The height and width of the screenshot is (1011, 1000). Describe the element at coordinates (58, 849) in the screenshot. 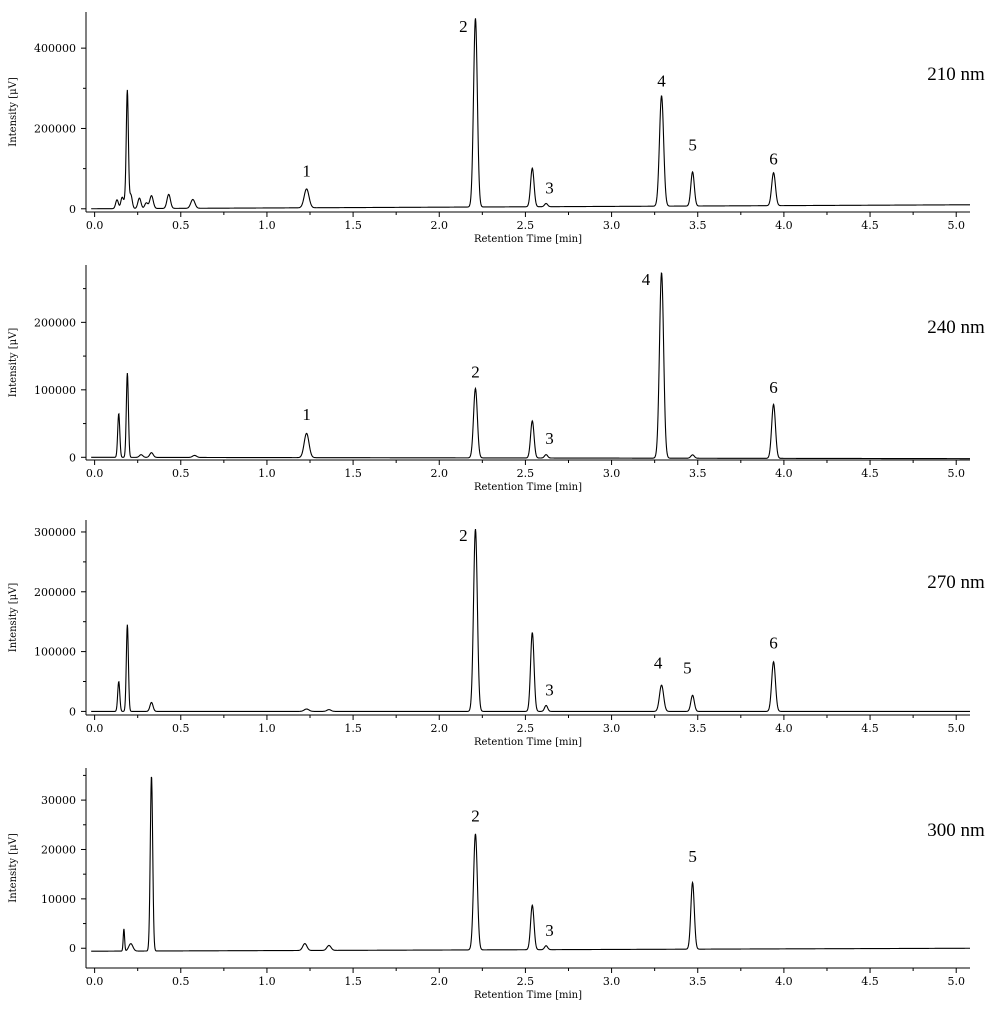

I see `y-tick-label: 20000` at that location.